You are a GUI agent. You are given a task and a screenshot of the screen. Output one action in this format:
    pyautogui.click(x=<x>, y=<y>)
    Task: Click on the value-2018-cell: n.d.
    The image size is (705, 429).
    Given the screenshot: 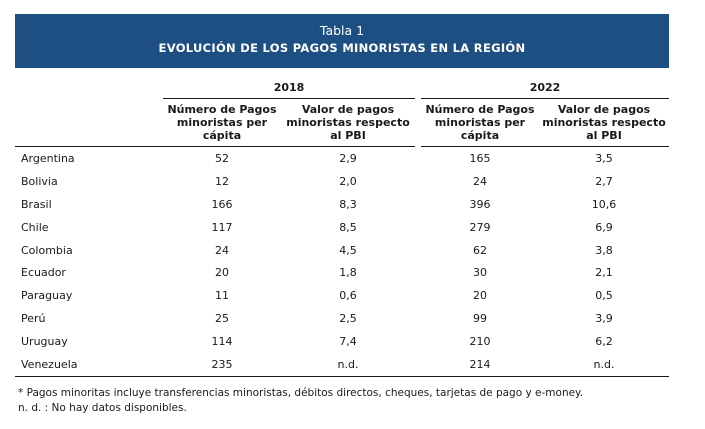 What is the action you would take?
    pyautogui.click(x=348, y=365)
    